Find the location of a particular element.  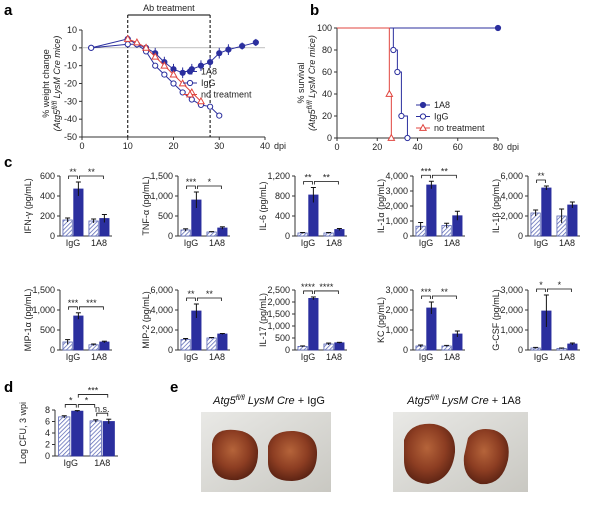

panel-label: b is located at coordinates (314, 10).